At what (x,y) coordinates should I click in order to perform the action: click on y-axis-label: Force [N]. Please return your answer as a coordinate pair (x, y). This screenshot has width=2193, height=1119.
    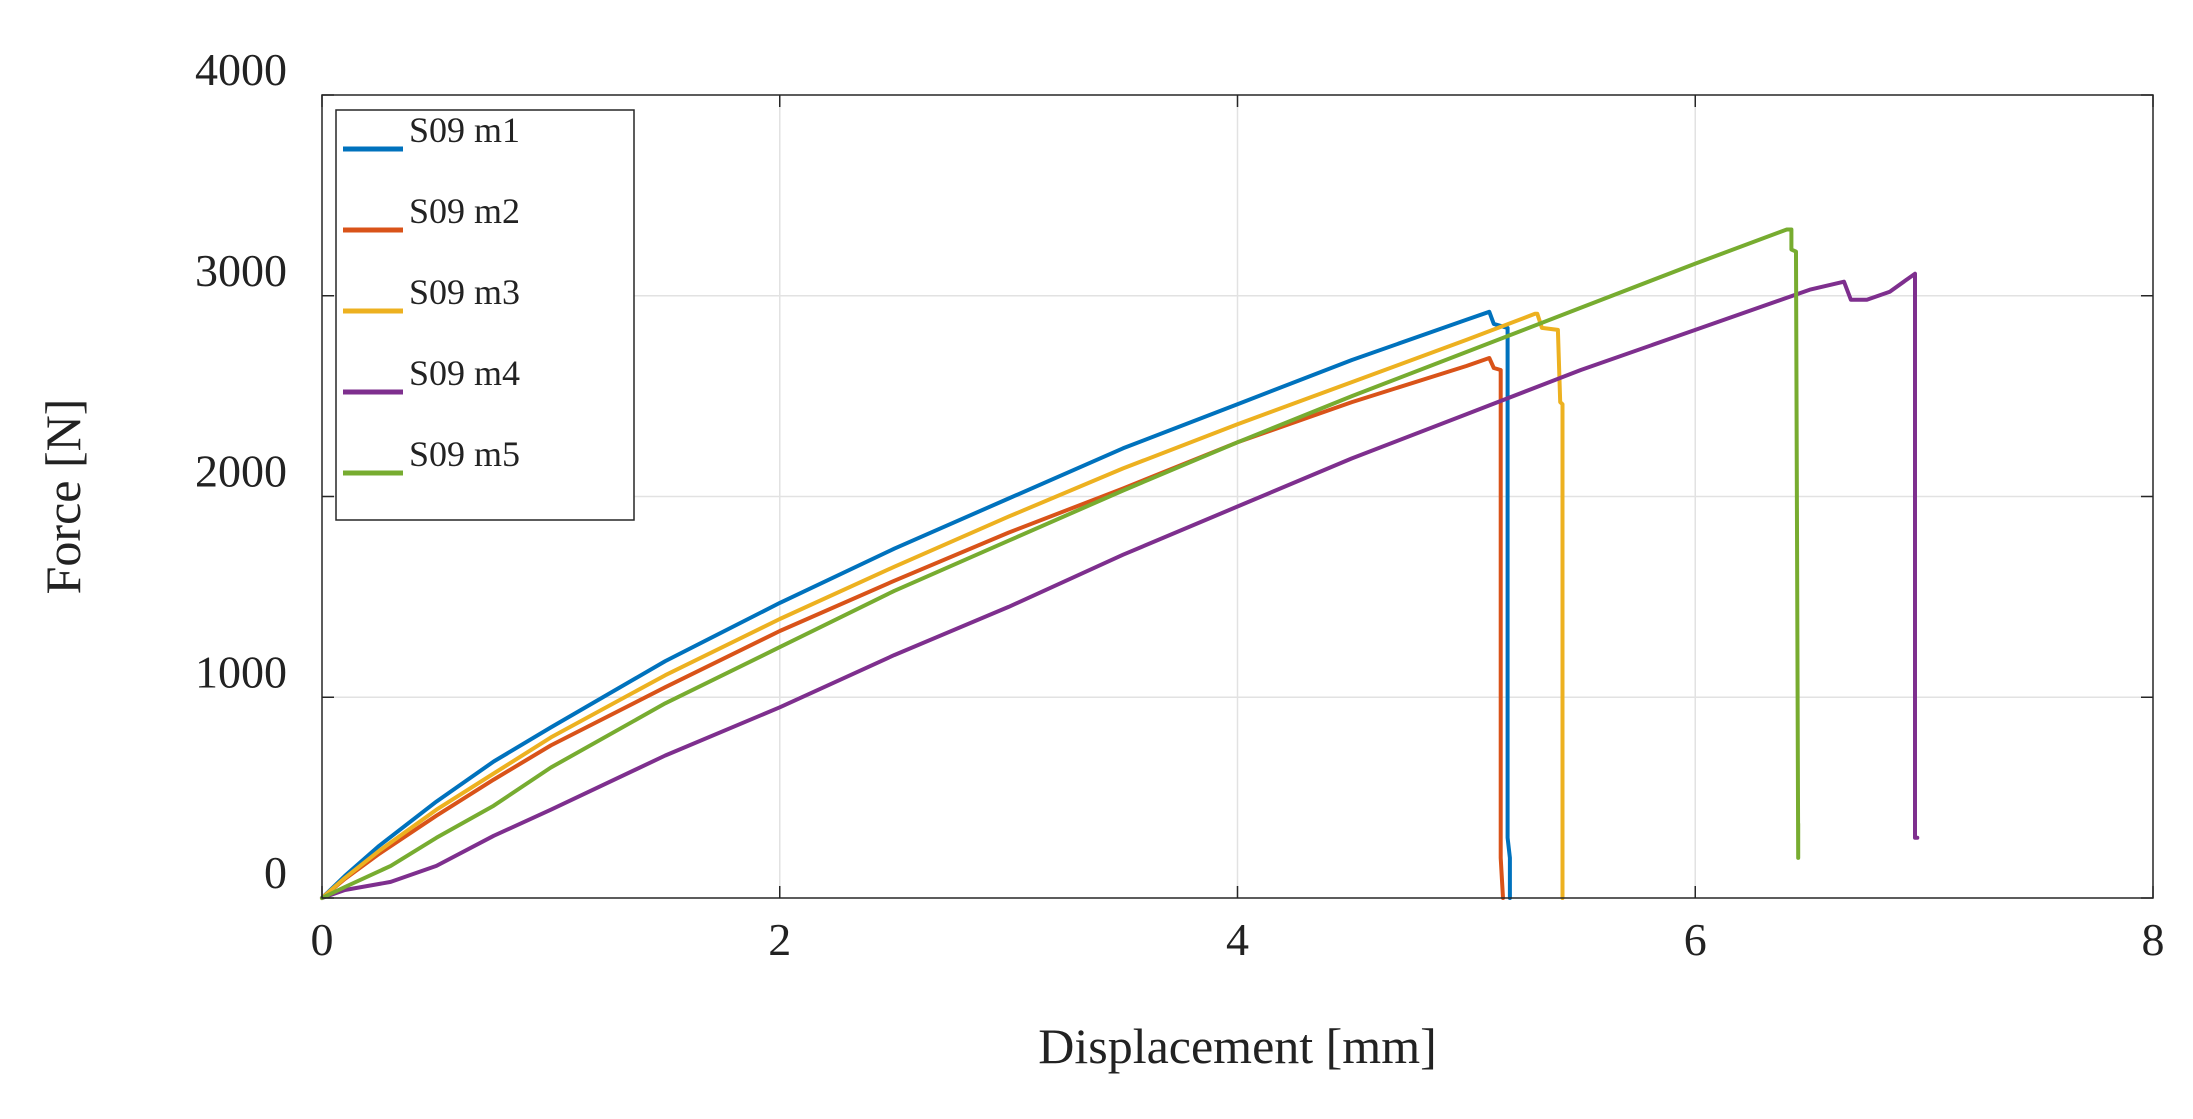
    Looking at the image, I should click on (63, 497).